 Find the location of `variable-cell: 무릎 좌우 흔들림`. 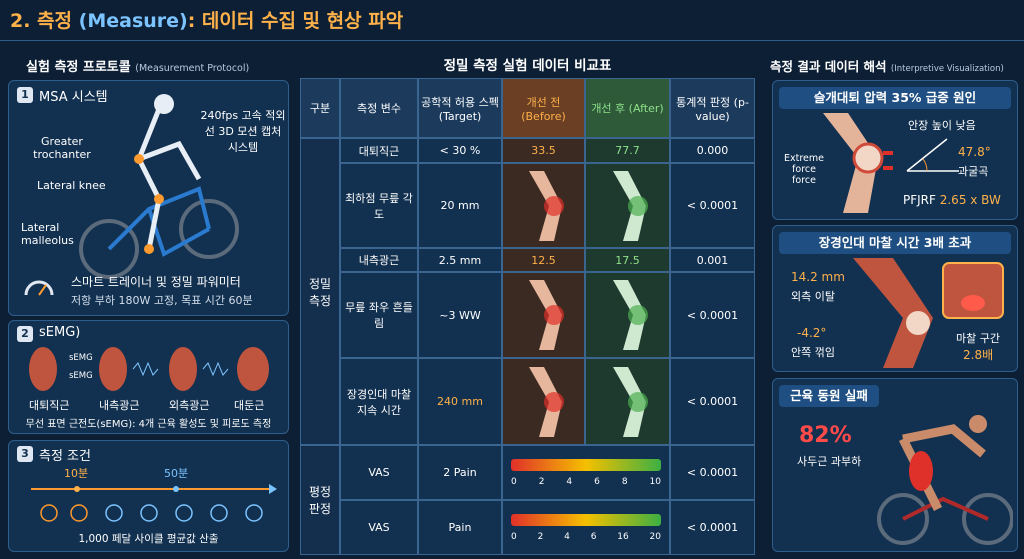

variable-cell: 무릎 좌우 흔들림 is located at coordinates (379, 315).